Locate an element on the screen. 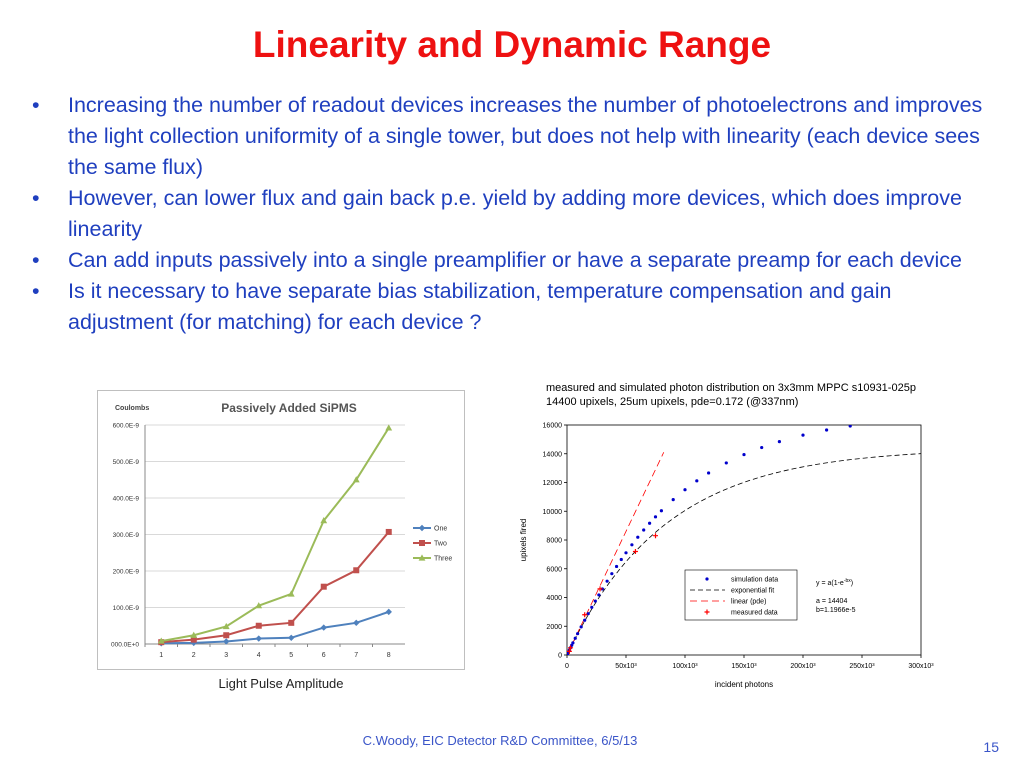  y-tick-label: 600.0E-9 is located at coordinates (126, 426).